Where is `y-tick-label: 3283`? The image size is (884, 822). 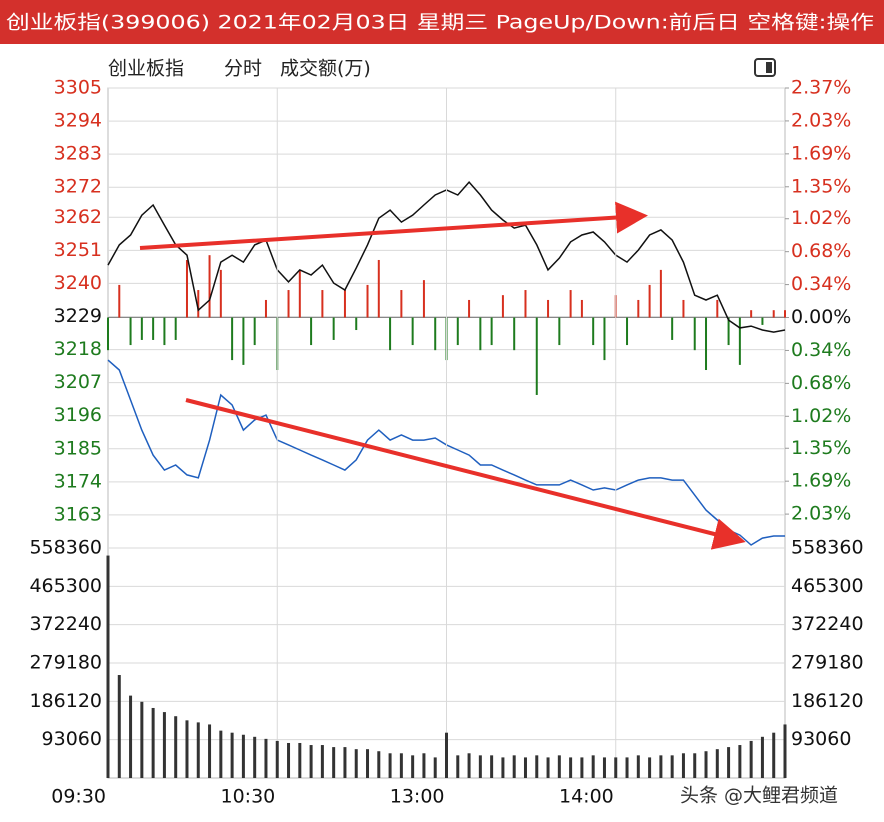 y-tick-label: 3283 is located at coordinates (78, 154).